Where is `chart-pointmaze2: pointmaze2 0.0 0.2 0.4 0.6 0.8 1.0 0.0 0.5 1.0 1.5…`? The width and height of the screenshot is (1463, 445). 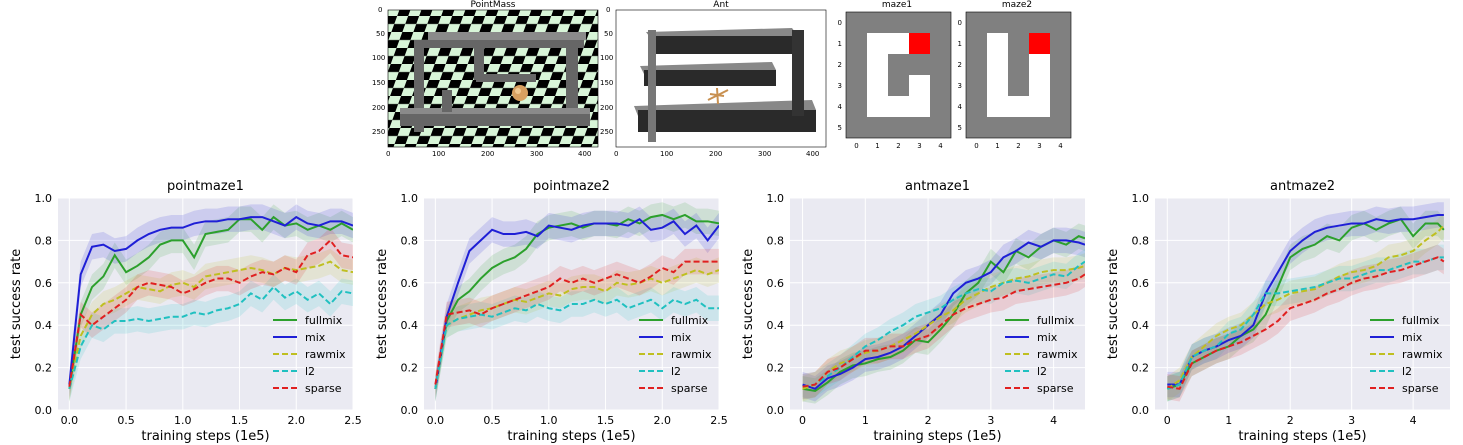
chart-pointmaze2: pointmaze2 0.0 0.2 0.4 0.6 0.8 1.0 0.0 0.5 1.0 1.5… is located at coordinates (551, 311).